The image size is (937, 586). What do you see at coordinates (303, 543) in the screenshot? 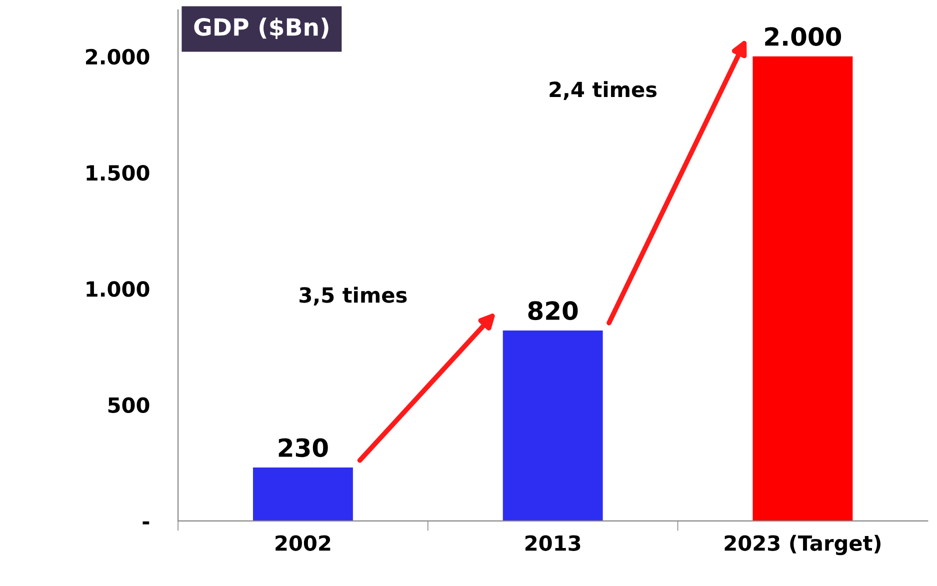
I see `x-tick-label: 2002` at bounding box center [303, 543].